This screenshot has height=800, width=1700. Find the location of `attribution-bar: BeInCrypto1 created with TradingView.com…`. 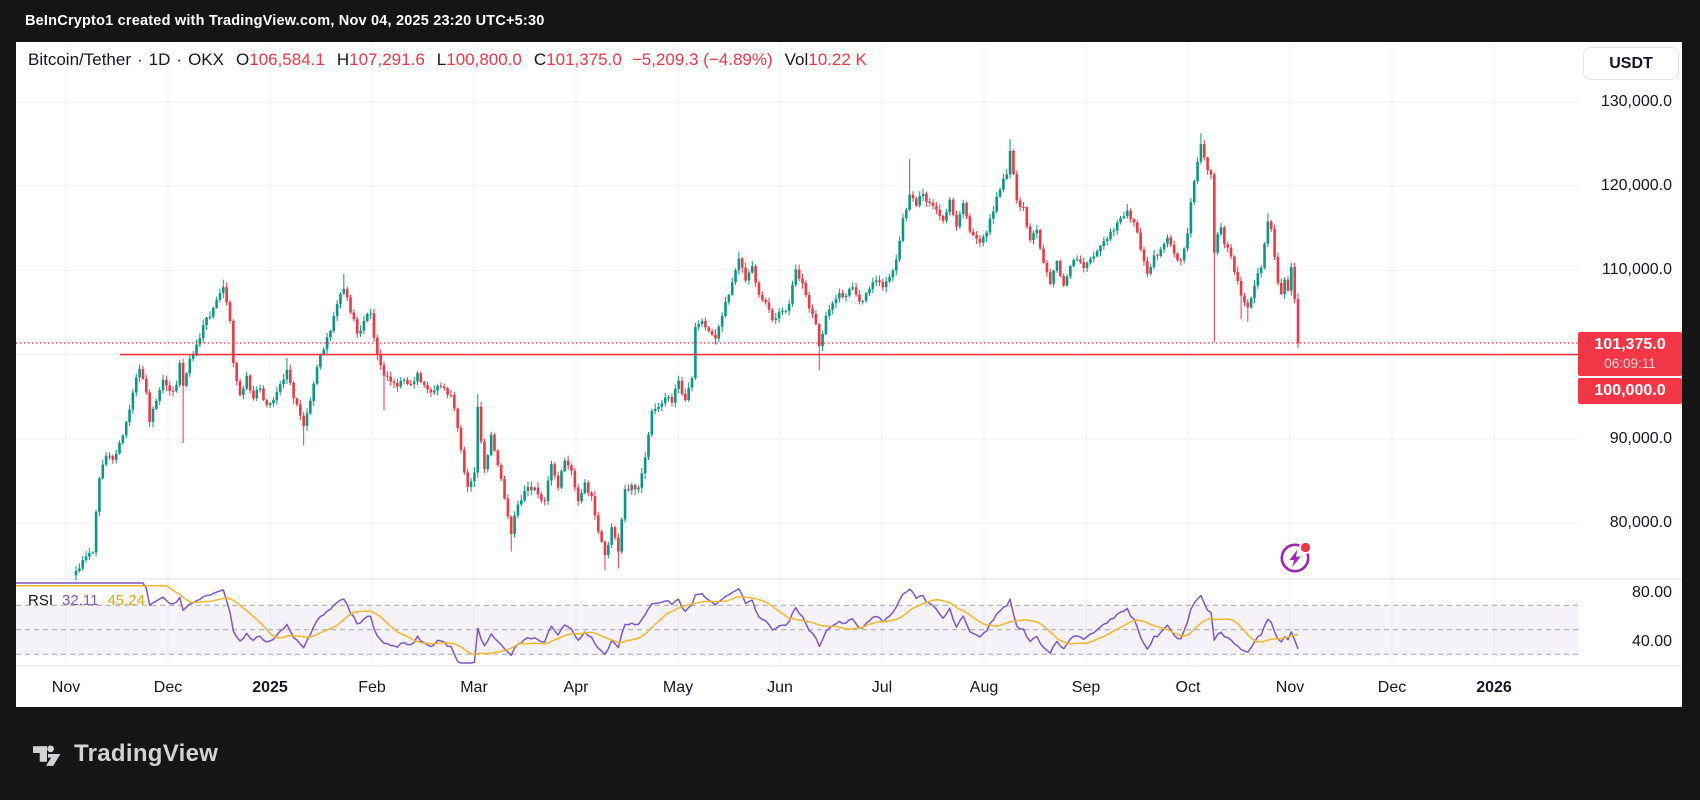

attribution-bar: BeInCrypto1 created with TradingView.com… is located at coordinates (850, 21).